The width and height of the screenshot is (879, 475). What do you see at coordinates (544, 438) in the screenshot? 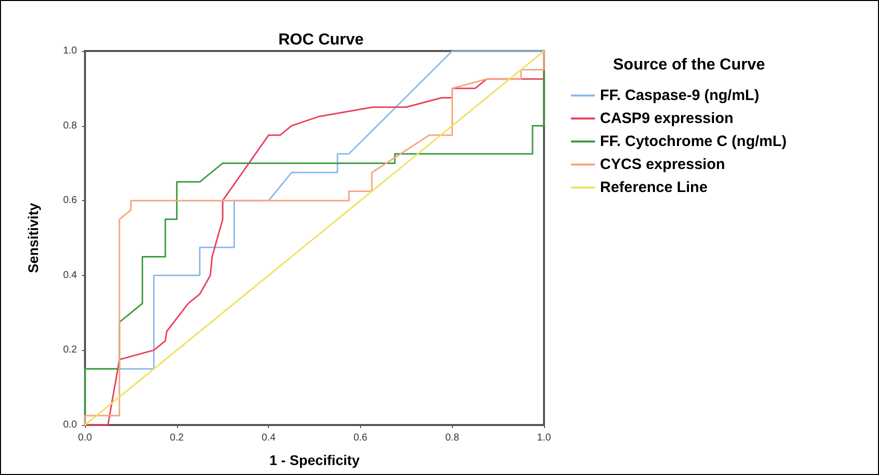
I see `x-tick-label: 1.0` at bounding box center [544, 438].